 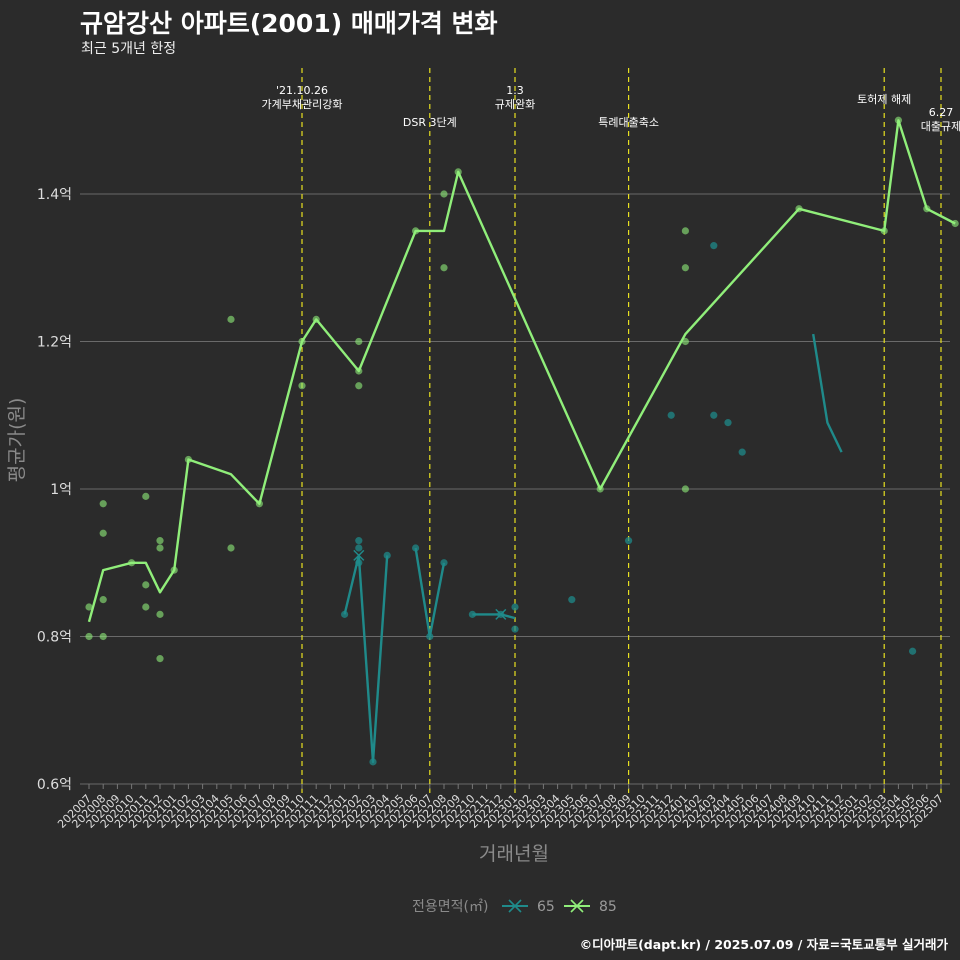 I want to click on y-tick-label: 0.8억, so click(x=54, y=638).